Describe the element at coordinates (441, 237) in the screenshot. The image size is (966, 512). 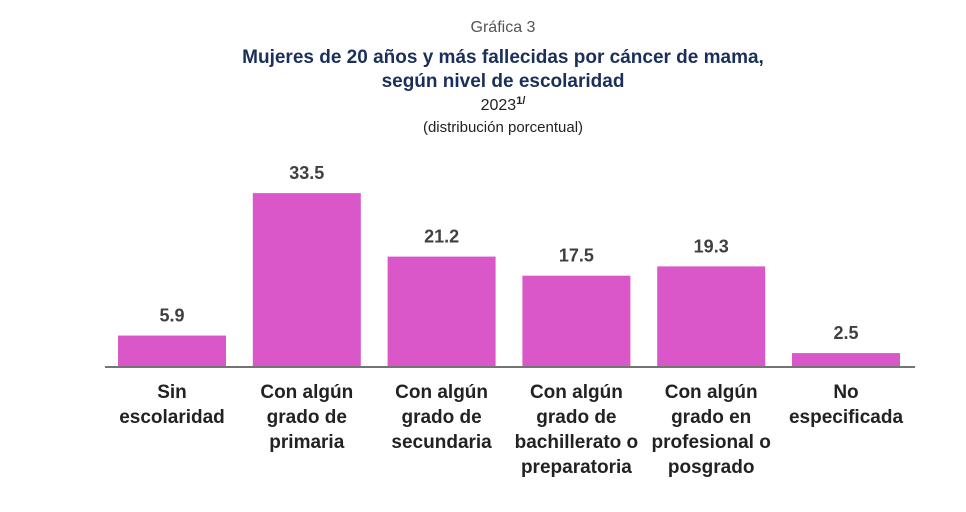
I see `value-label: 21.2` at that location.